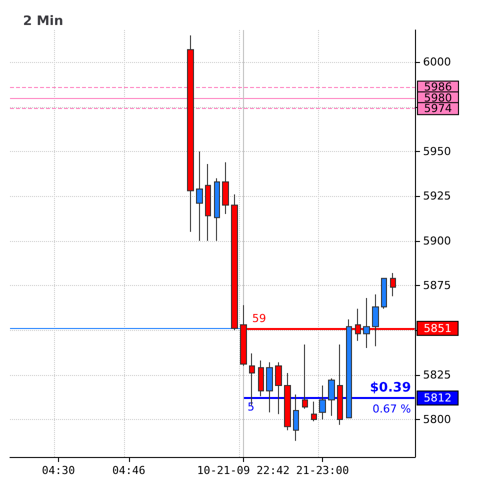 The image size is (491, 491). What do you see at coordinates (43, 21) in the screenshot?
I see `chart-title: 2 Min` at bounding box center [43, 21].